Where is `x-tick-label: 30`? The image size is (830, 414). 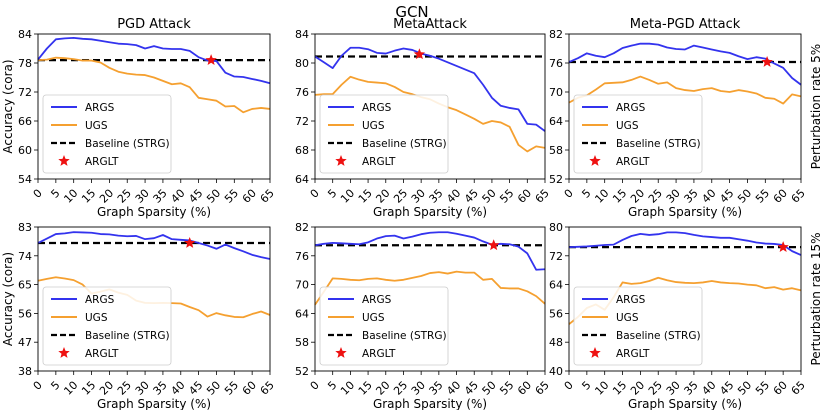 x-tick-label: 30 is located at coordinates (418, 196).